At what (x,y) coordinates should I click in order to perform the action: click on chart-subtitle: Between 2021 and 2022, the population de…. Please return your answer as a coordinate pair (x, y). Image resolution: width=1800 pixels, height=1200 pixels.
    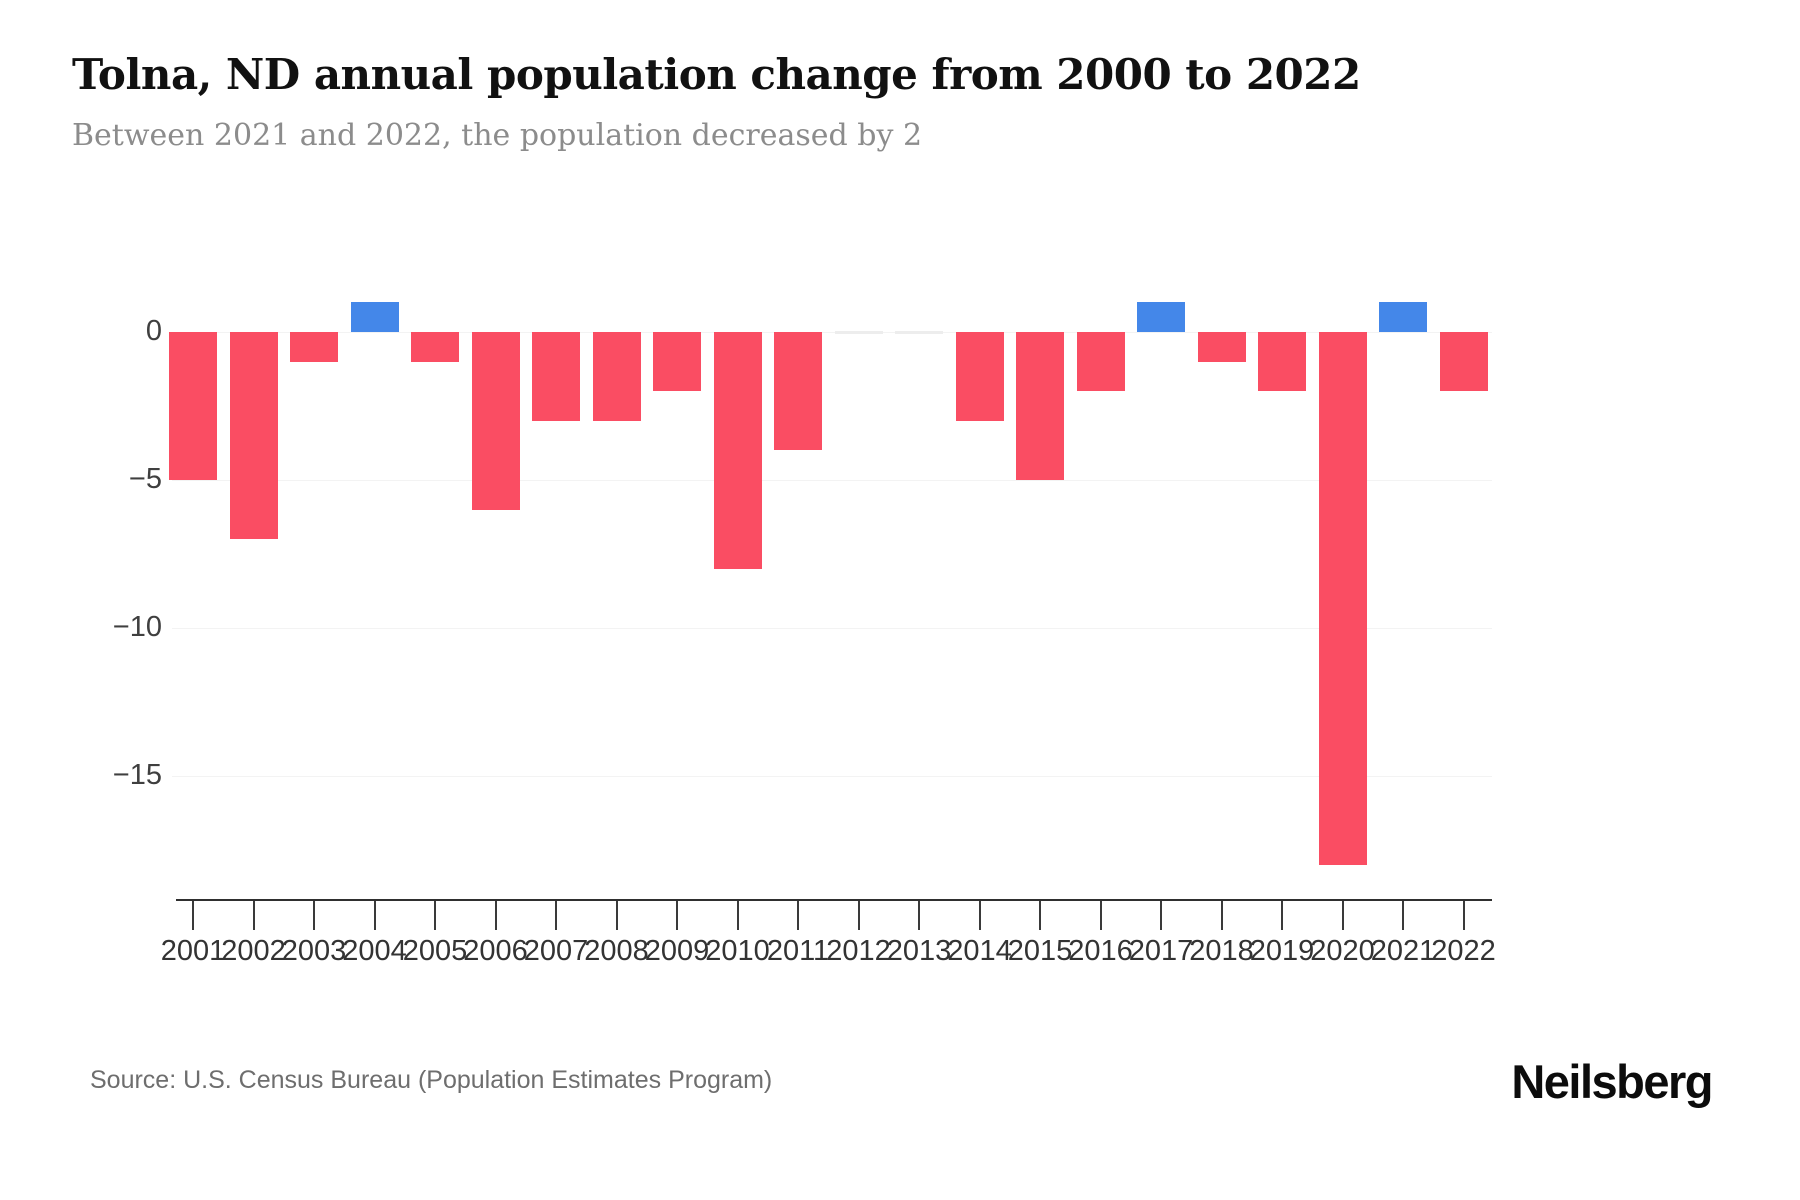
    Looking at the image, I should click on (497, 135).